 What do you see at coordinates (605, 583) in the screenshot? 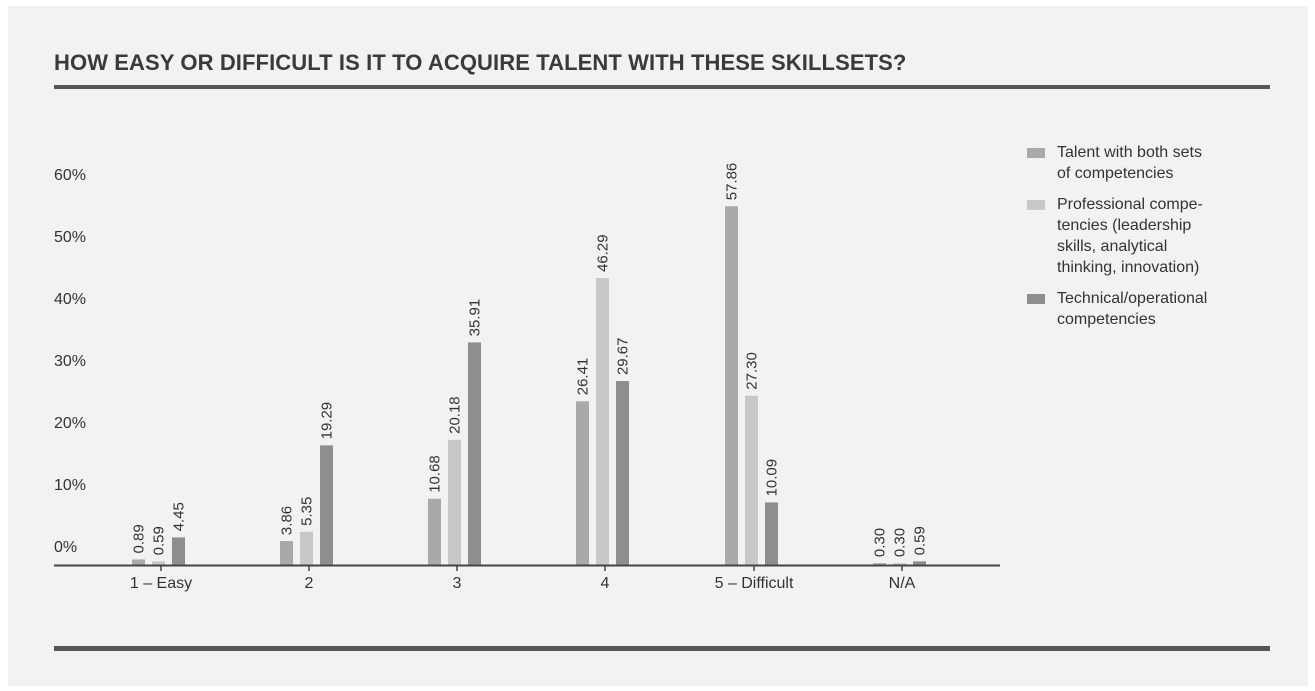
I see `x-tick-label: 4` at bounding box center [605, 583].